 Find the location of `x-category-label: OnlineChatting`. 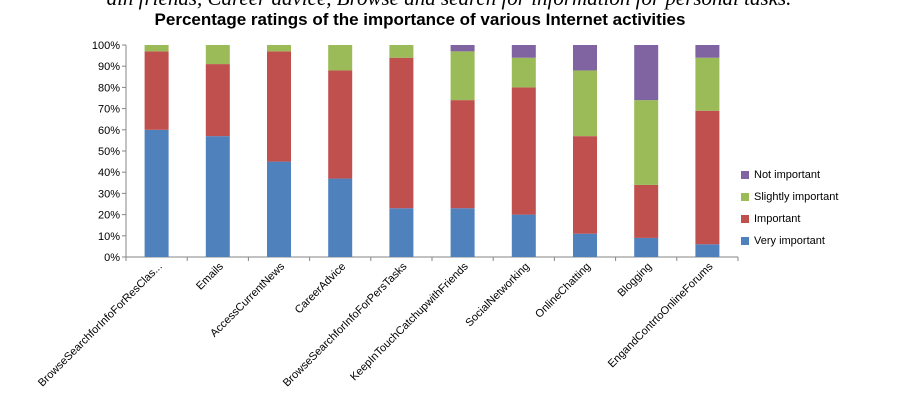

x-category-label: OnlineChatting is located at coordinates (563, 291).